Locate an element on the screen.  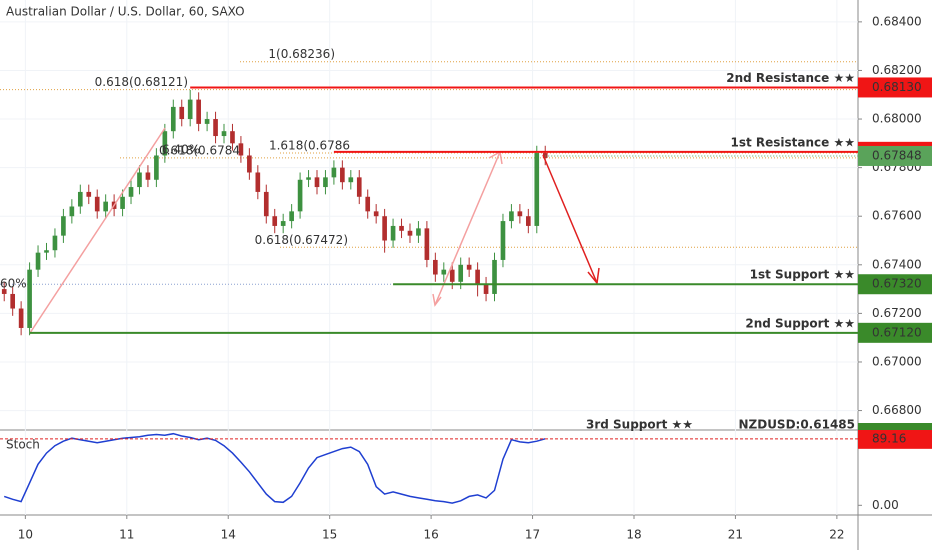
fib-label: 0.618(0.68121) is located at coordinates (141, 82).